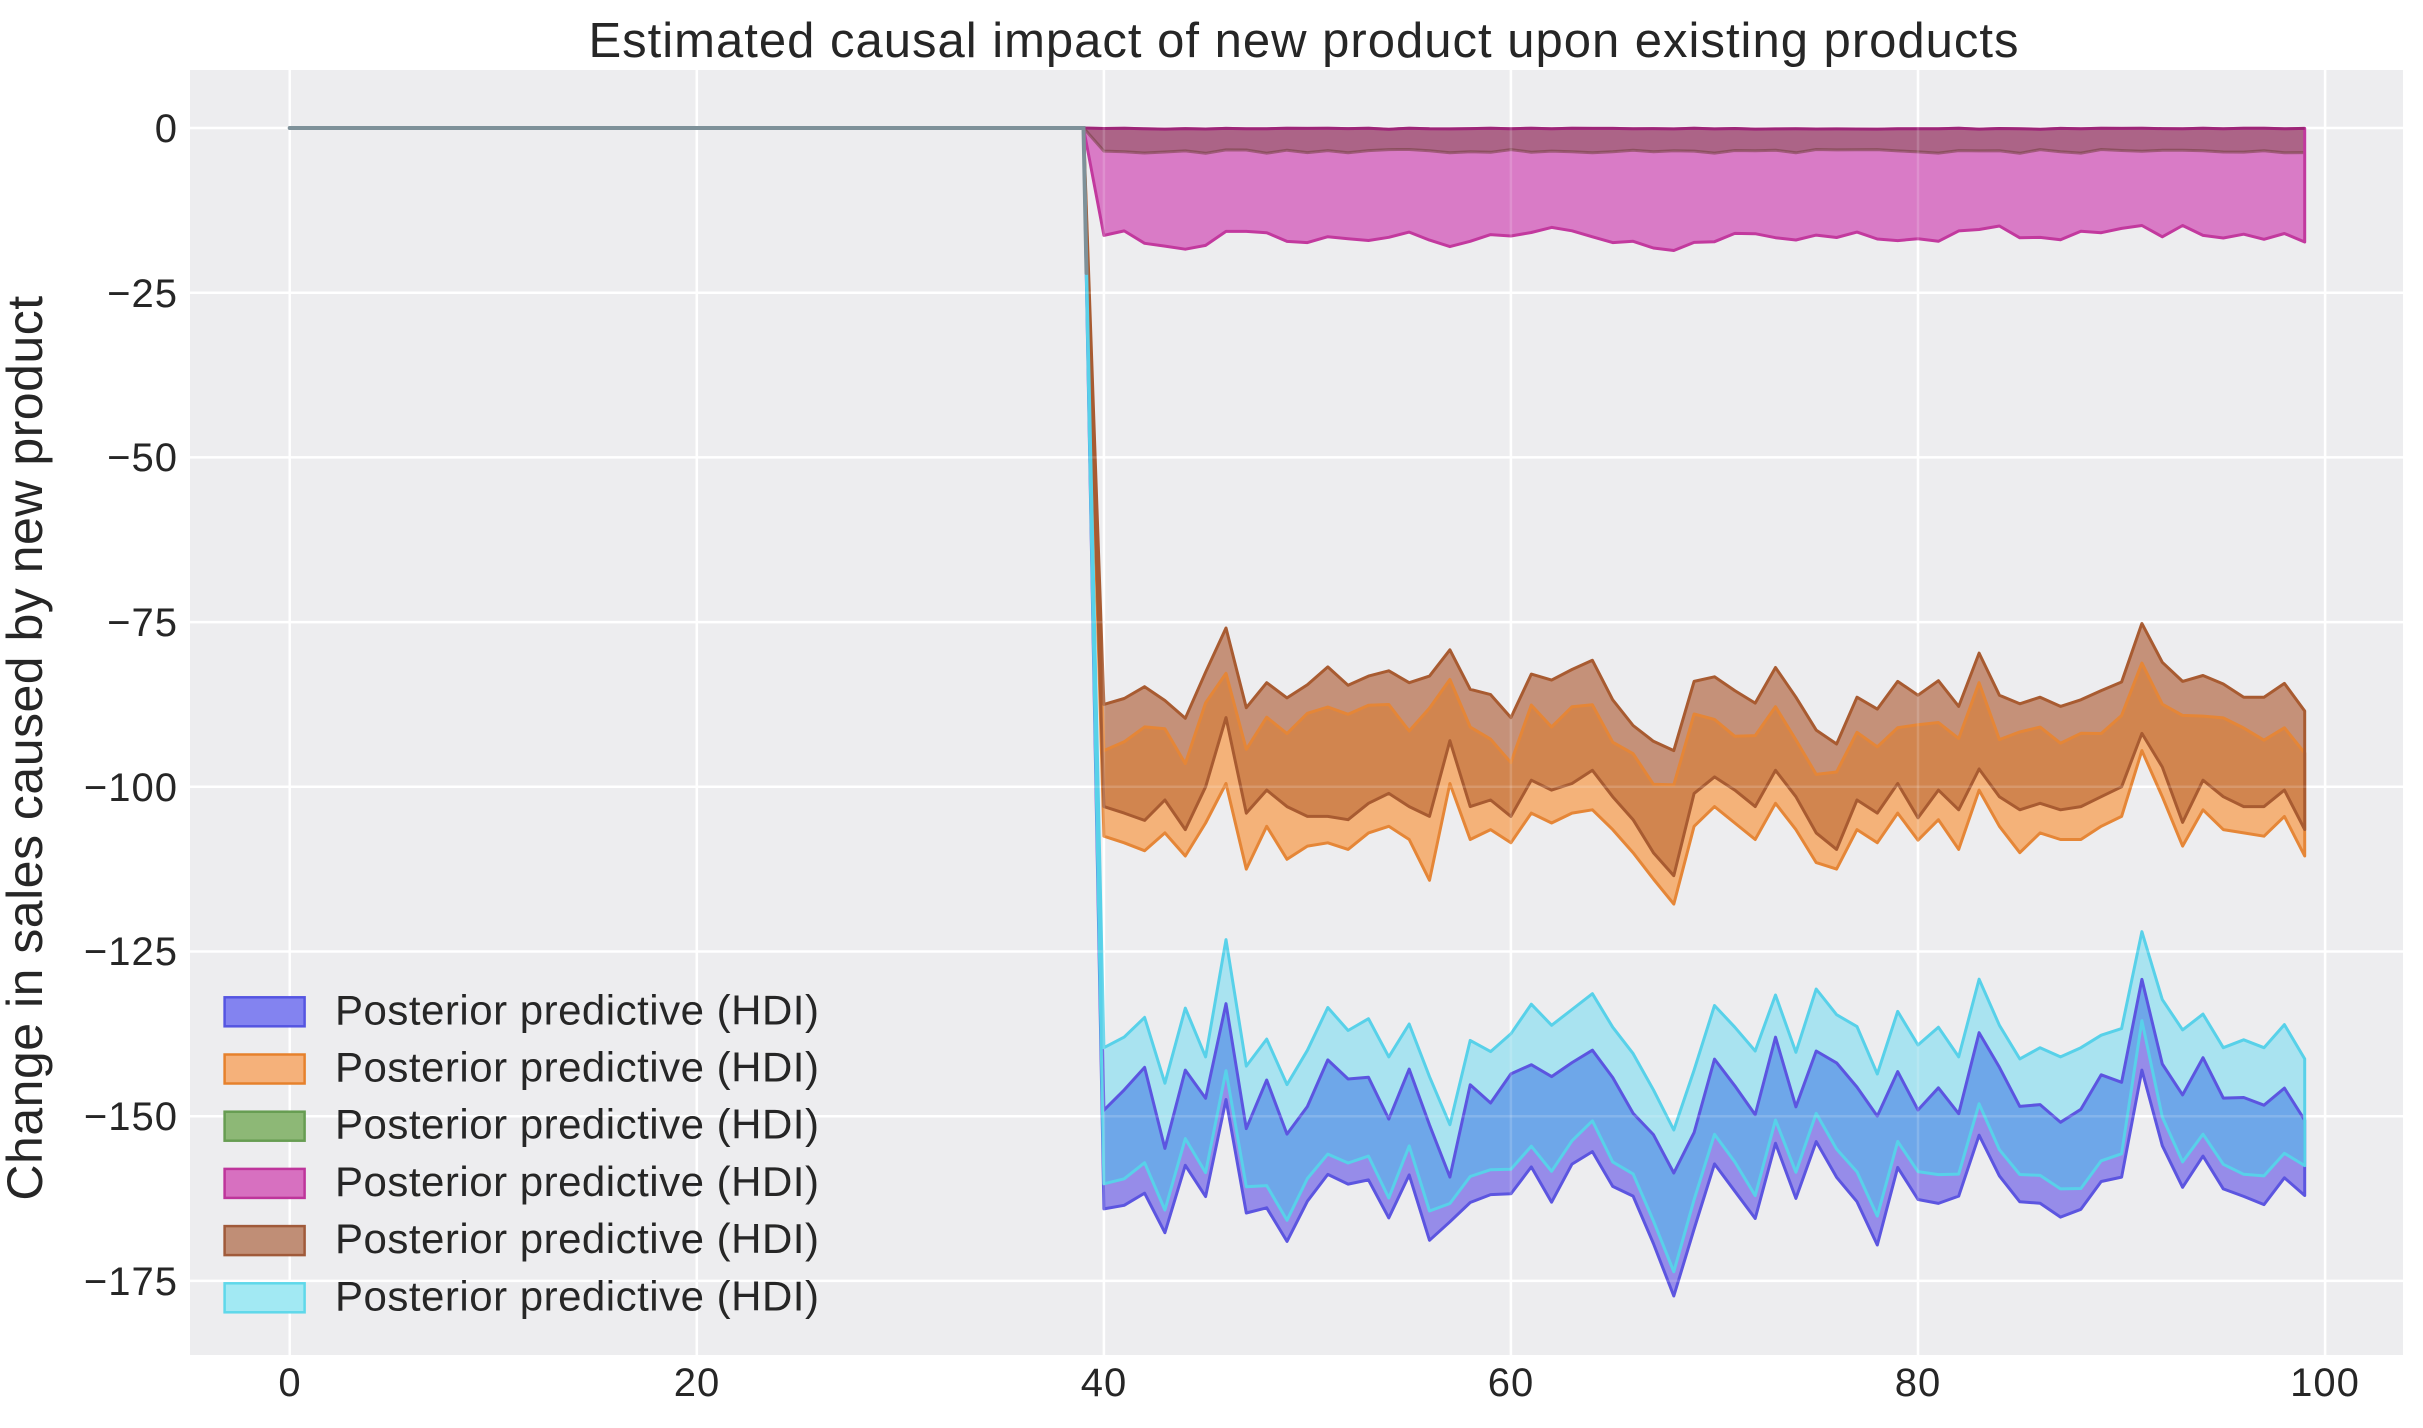 This screenshot has width=2423, height=1428. I want to click on svg-text: −125, so click(131, 952).